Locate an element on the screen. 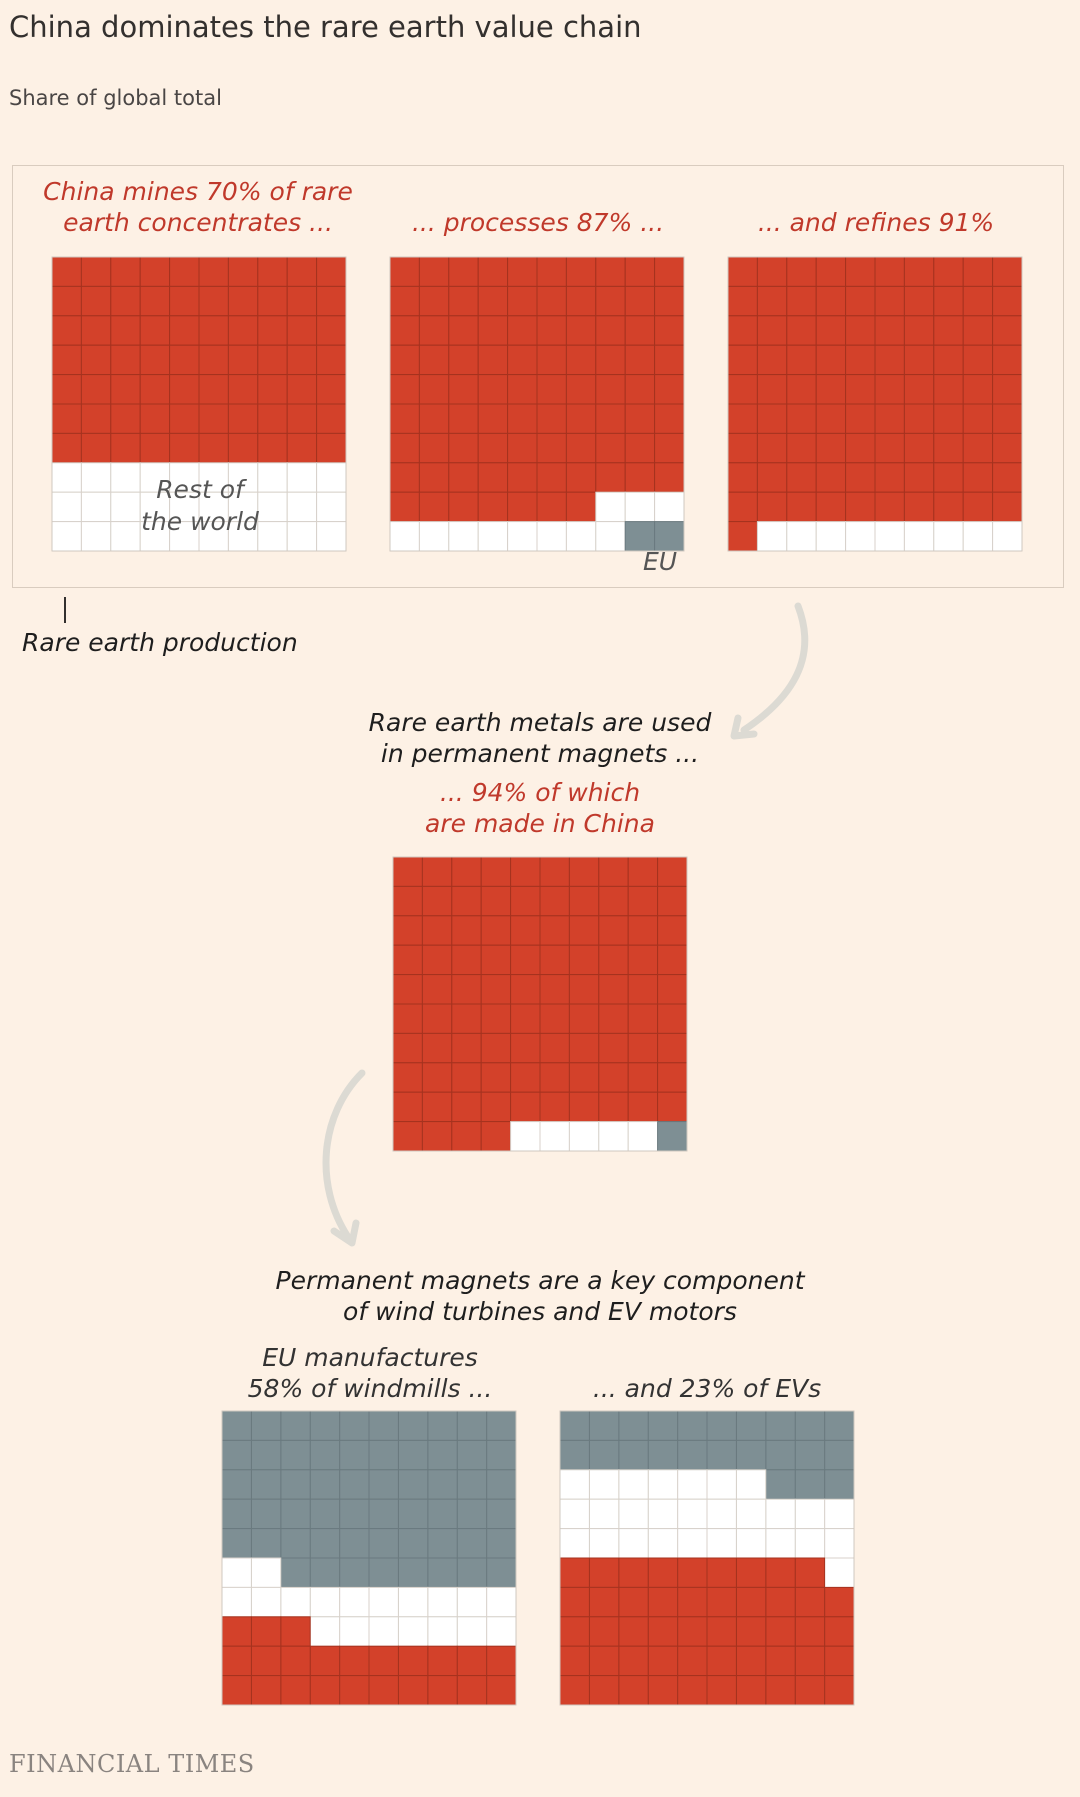 This screenshot has width=1080, height=1797. curved-arrow-icon is located at coordinates (344, 1158).